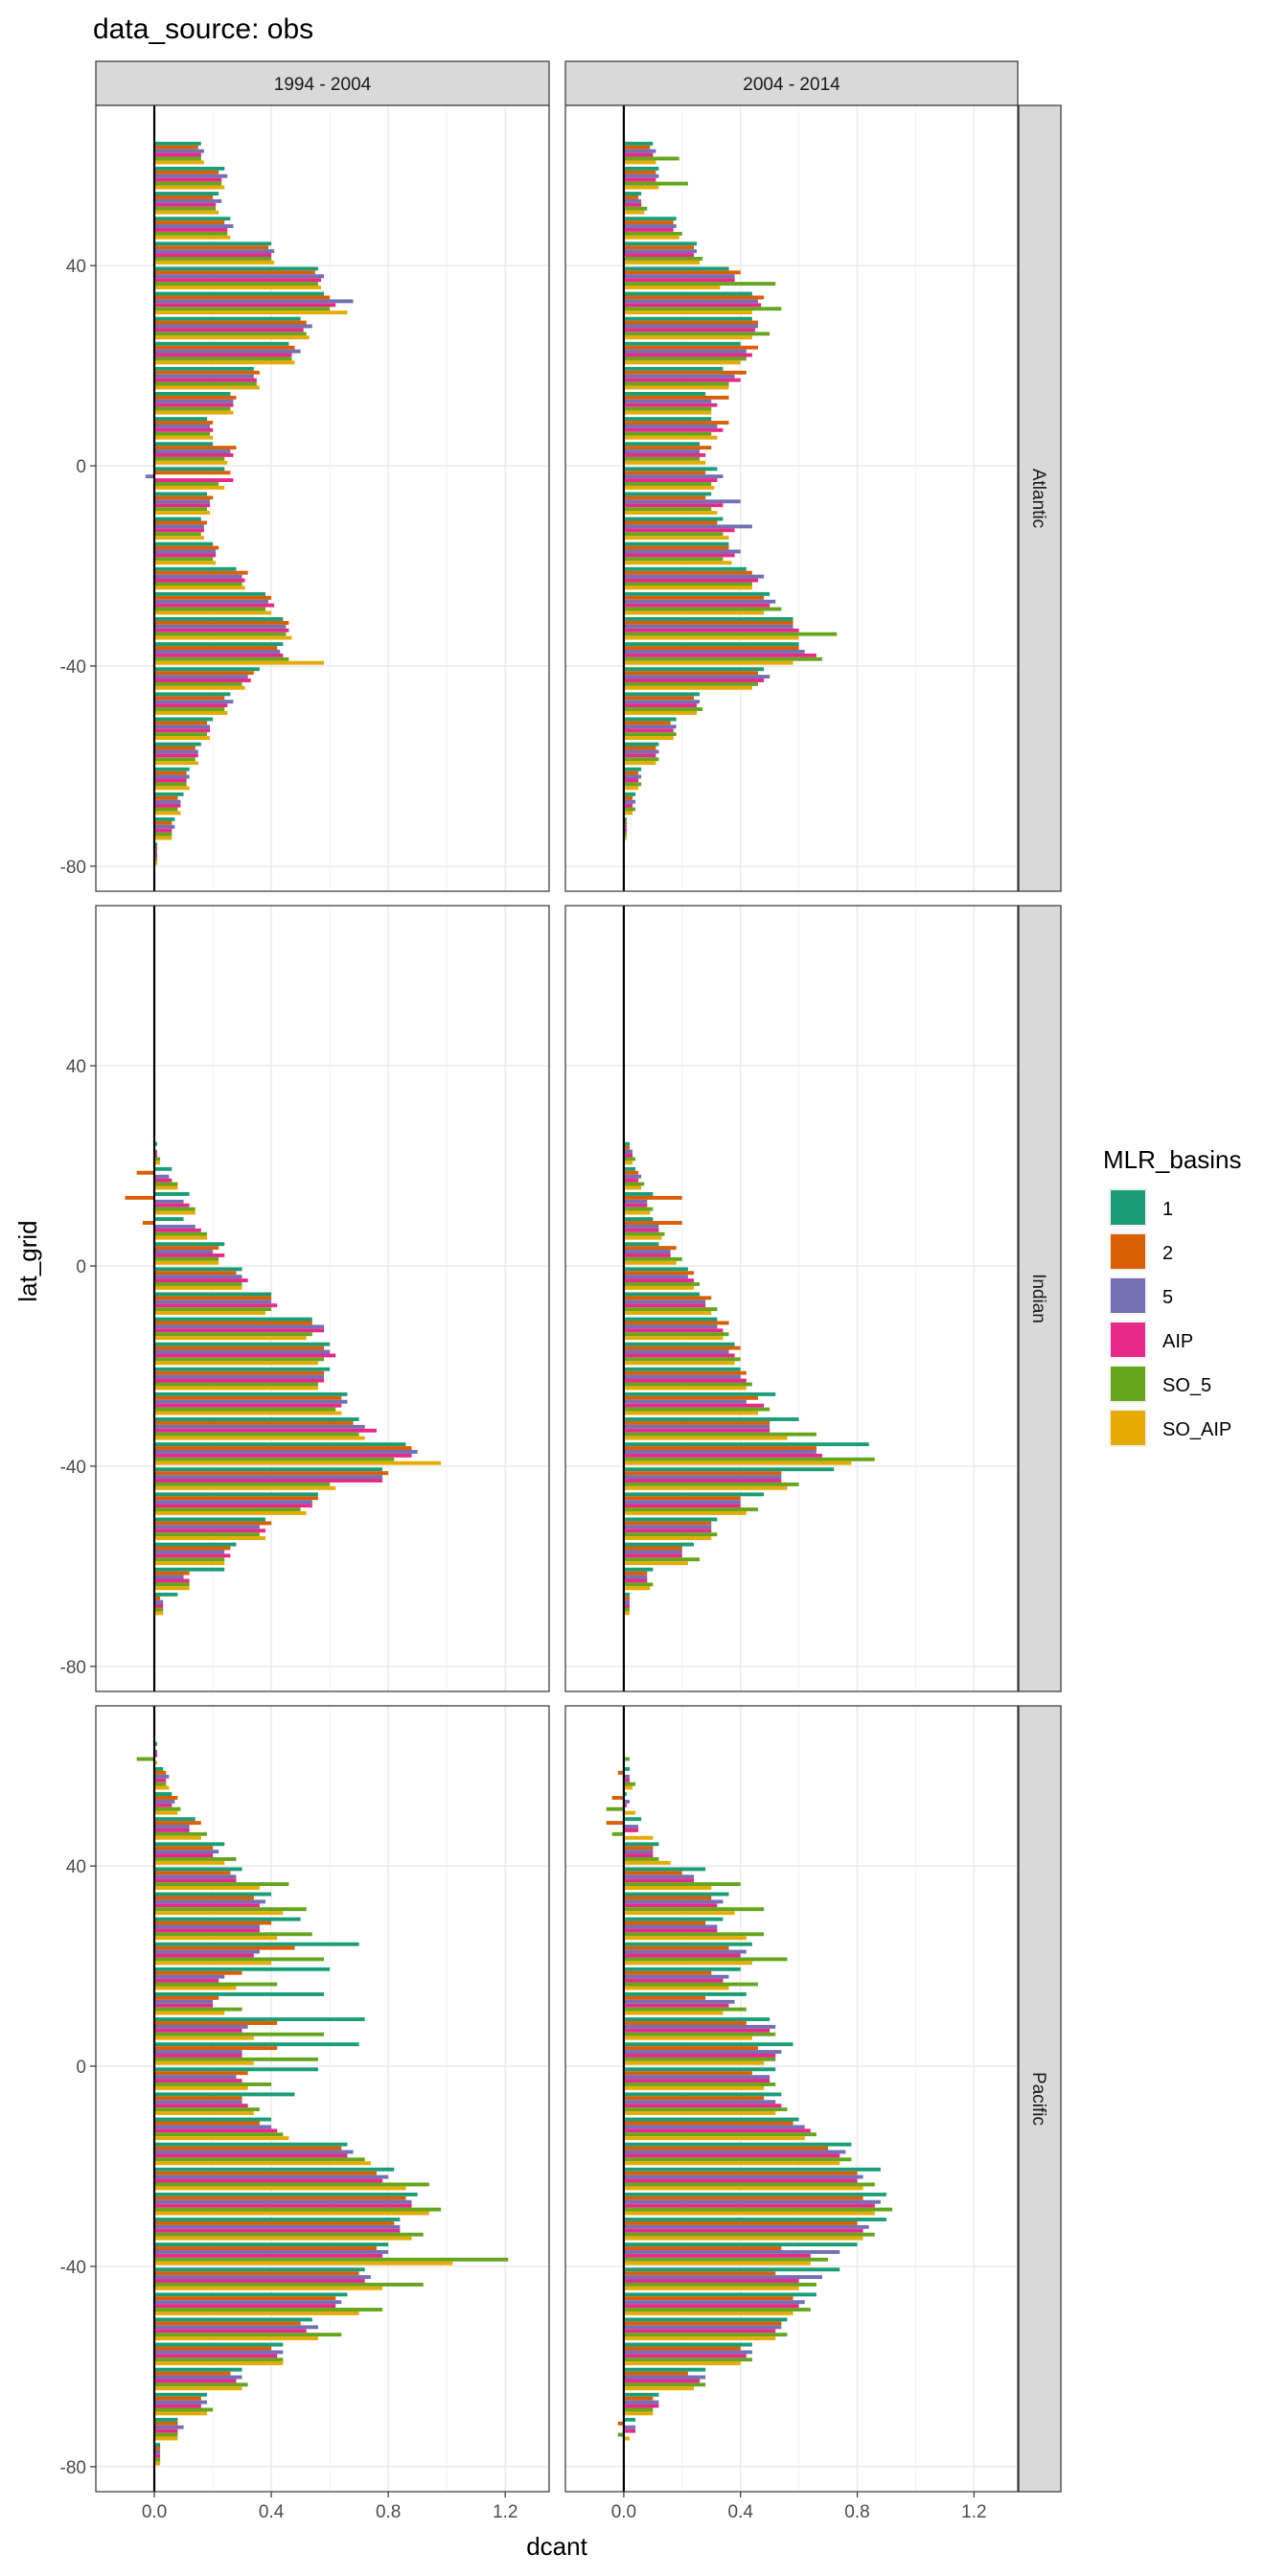 Image resolution: width=1288 pixels, height=2576 pixels. I want to click on panel-border, so click(322, 1298).